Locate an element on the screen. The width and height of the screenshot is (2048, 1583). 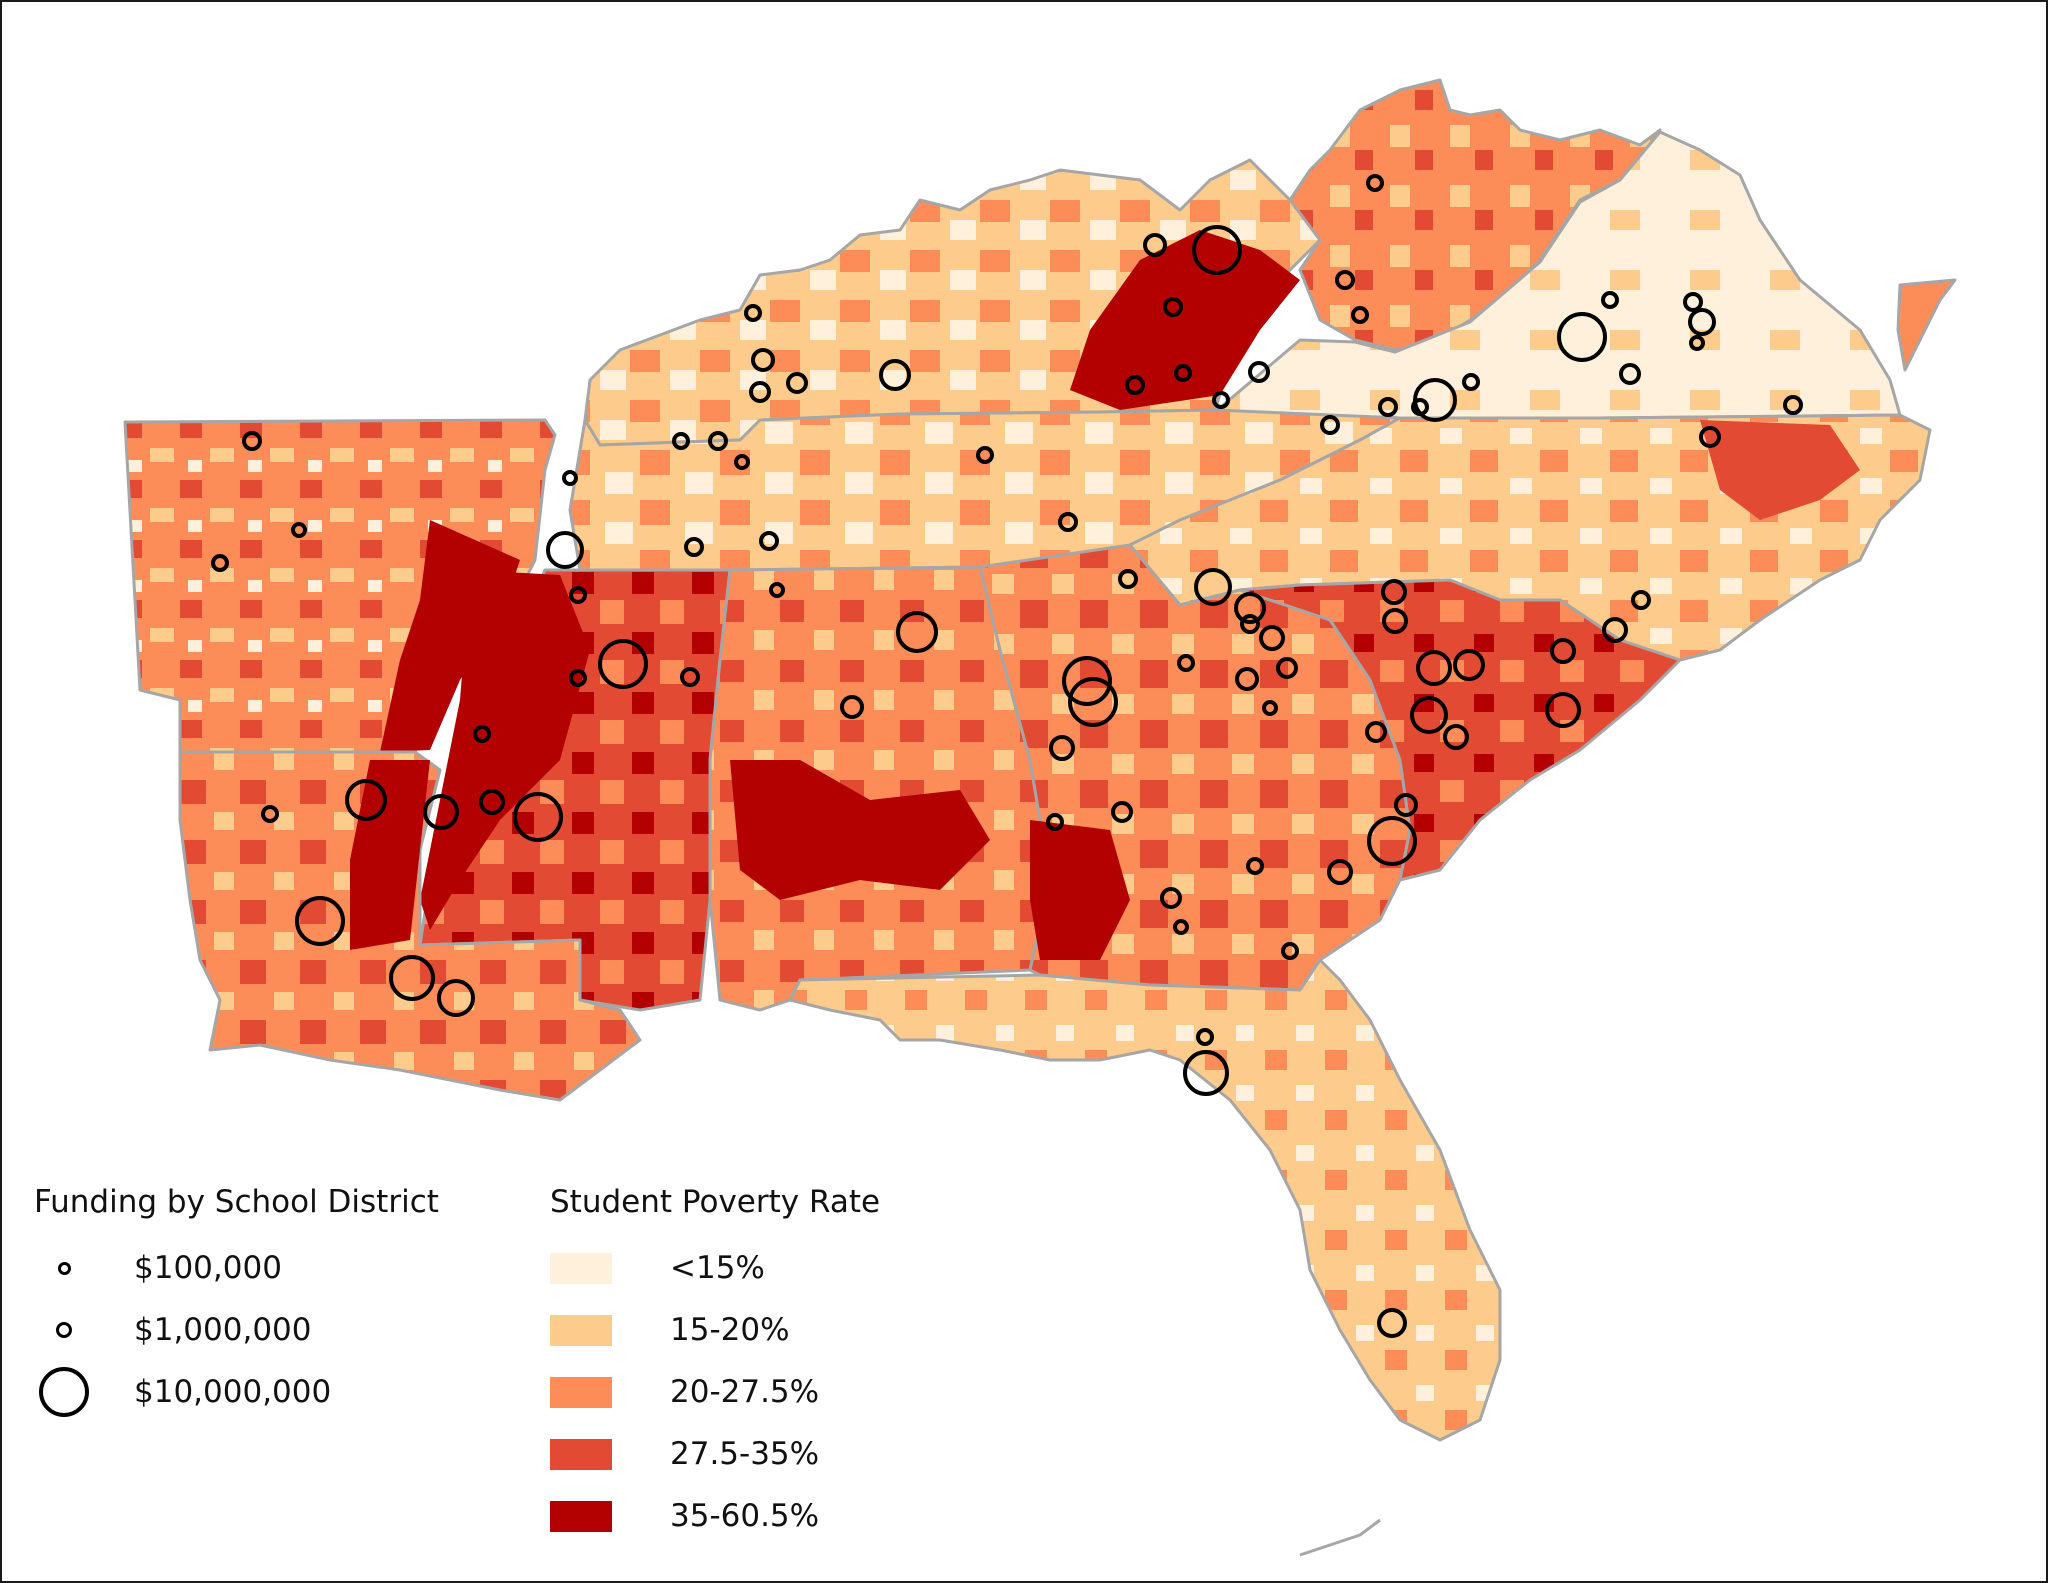
funding-legend-item: $10,000,000 is located at coordinates (182, 1392).